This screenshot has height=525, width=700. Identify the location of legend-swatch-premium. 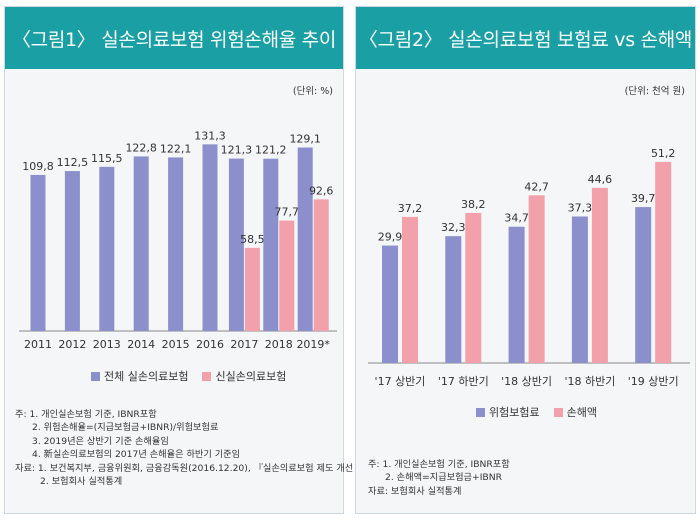
(480, 412).